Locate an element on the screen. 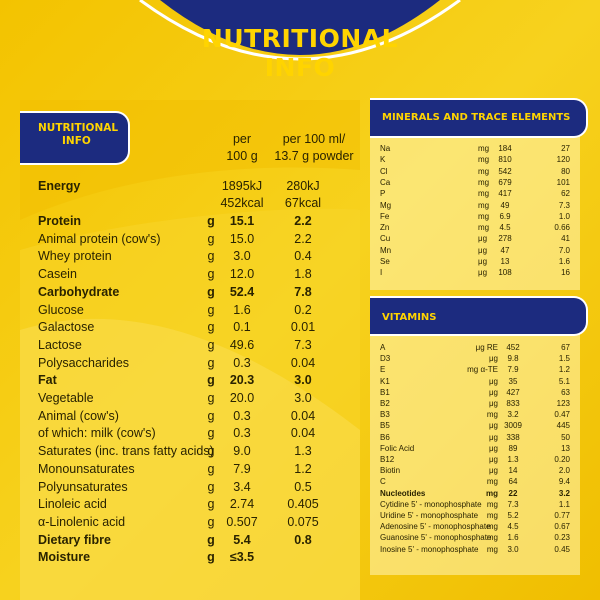 This screenshot has width=600, height=600. vitamin-row: Folic Acid μg 89 13 is located at coordinates (477, 449).